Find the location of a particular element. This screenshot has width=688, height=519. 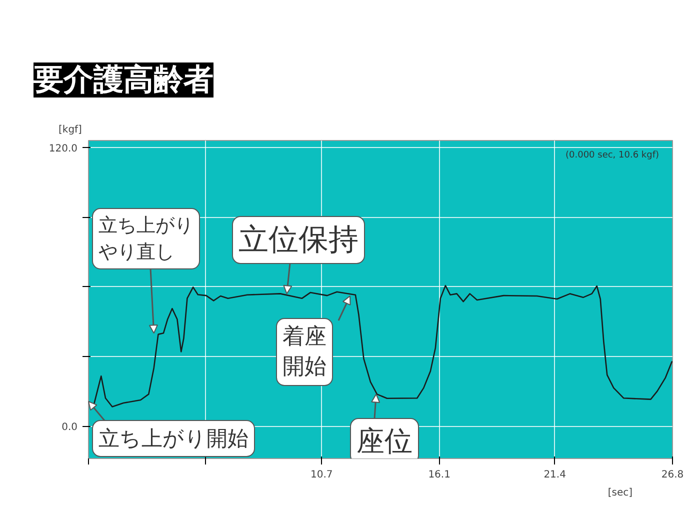

x-tick-label: 21.4 is located at coordinates (555, 475).